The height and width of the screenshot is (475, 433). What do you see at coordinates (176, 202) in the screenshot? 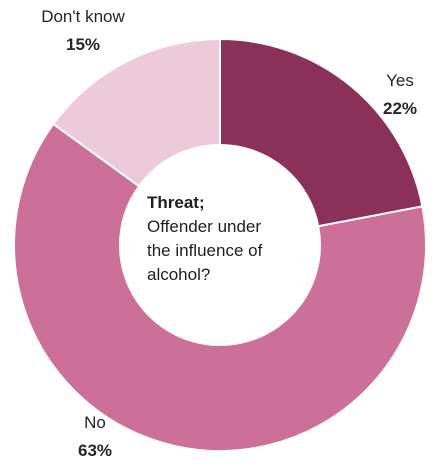
I see `center-title: Threat;` at bounding box center [176, 202].